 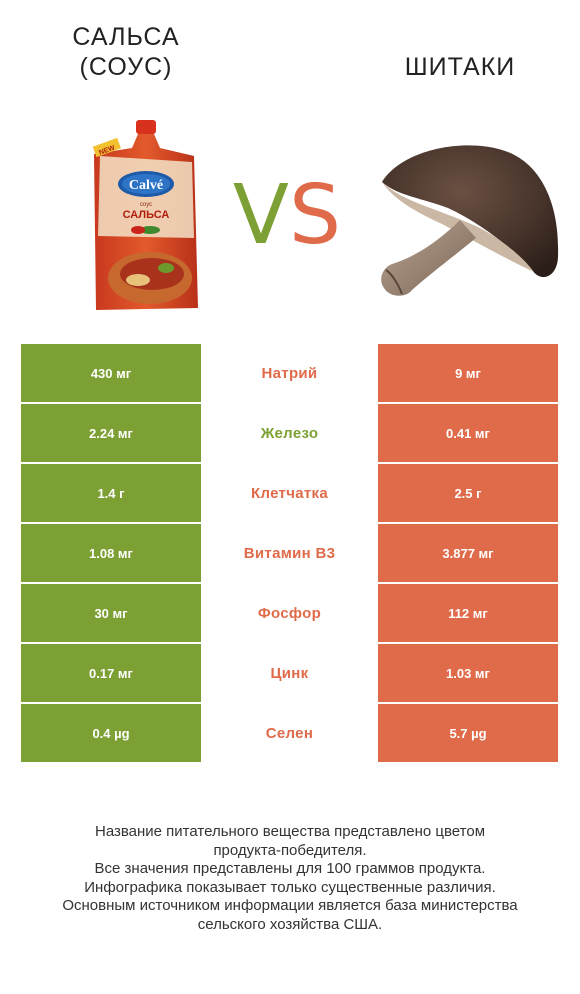 What do you see at coordinates (290, 850) in the screenshot?
I see `footer-line: продукта-победителя.` at bounding box center [290, 850].